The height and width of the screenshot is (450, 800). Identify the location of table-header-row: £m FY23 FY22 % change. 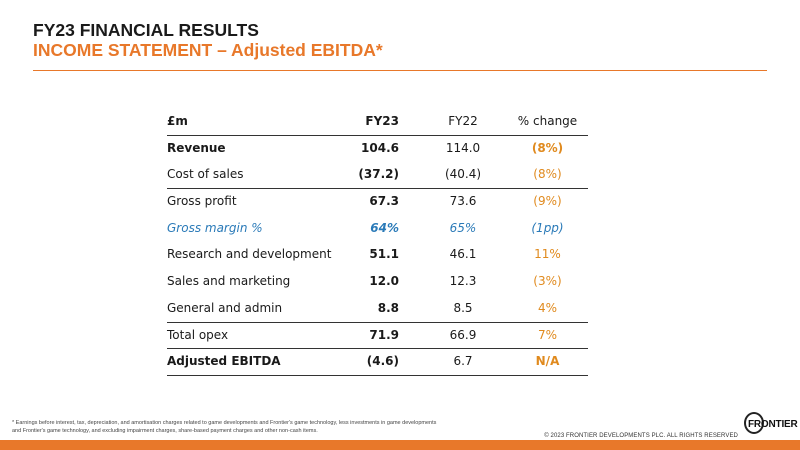
(377, 121).